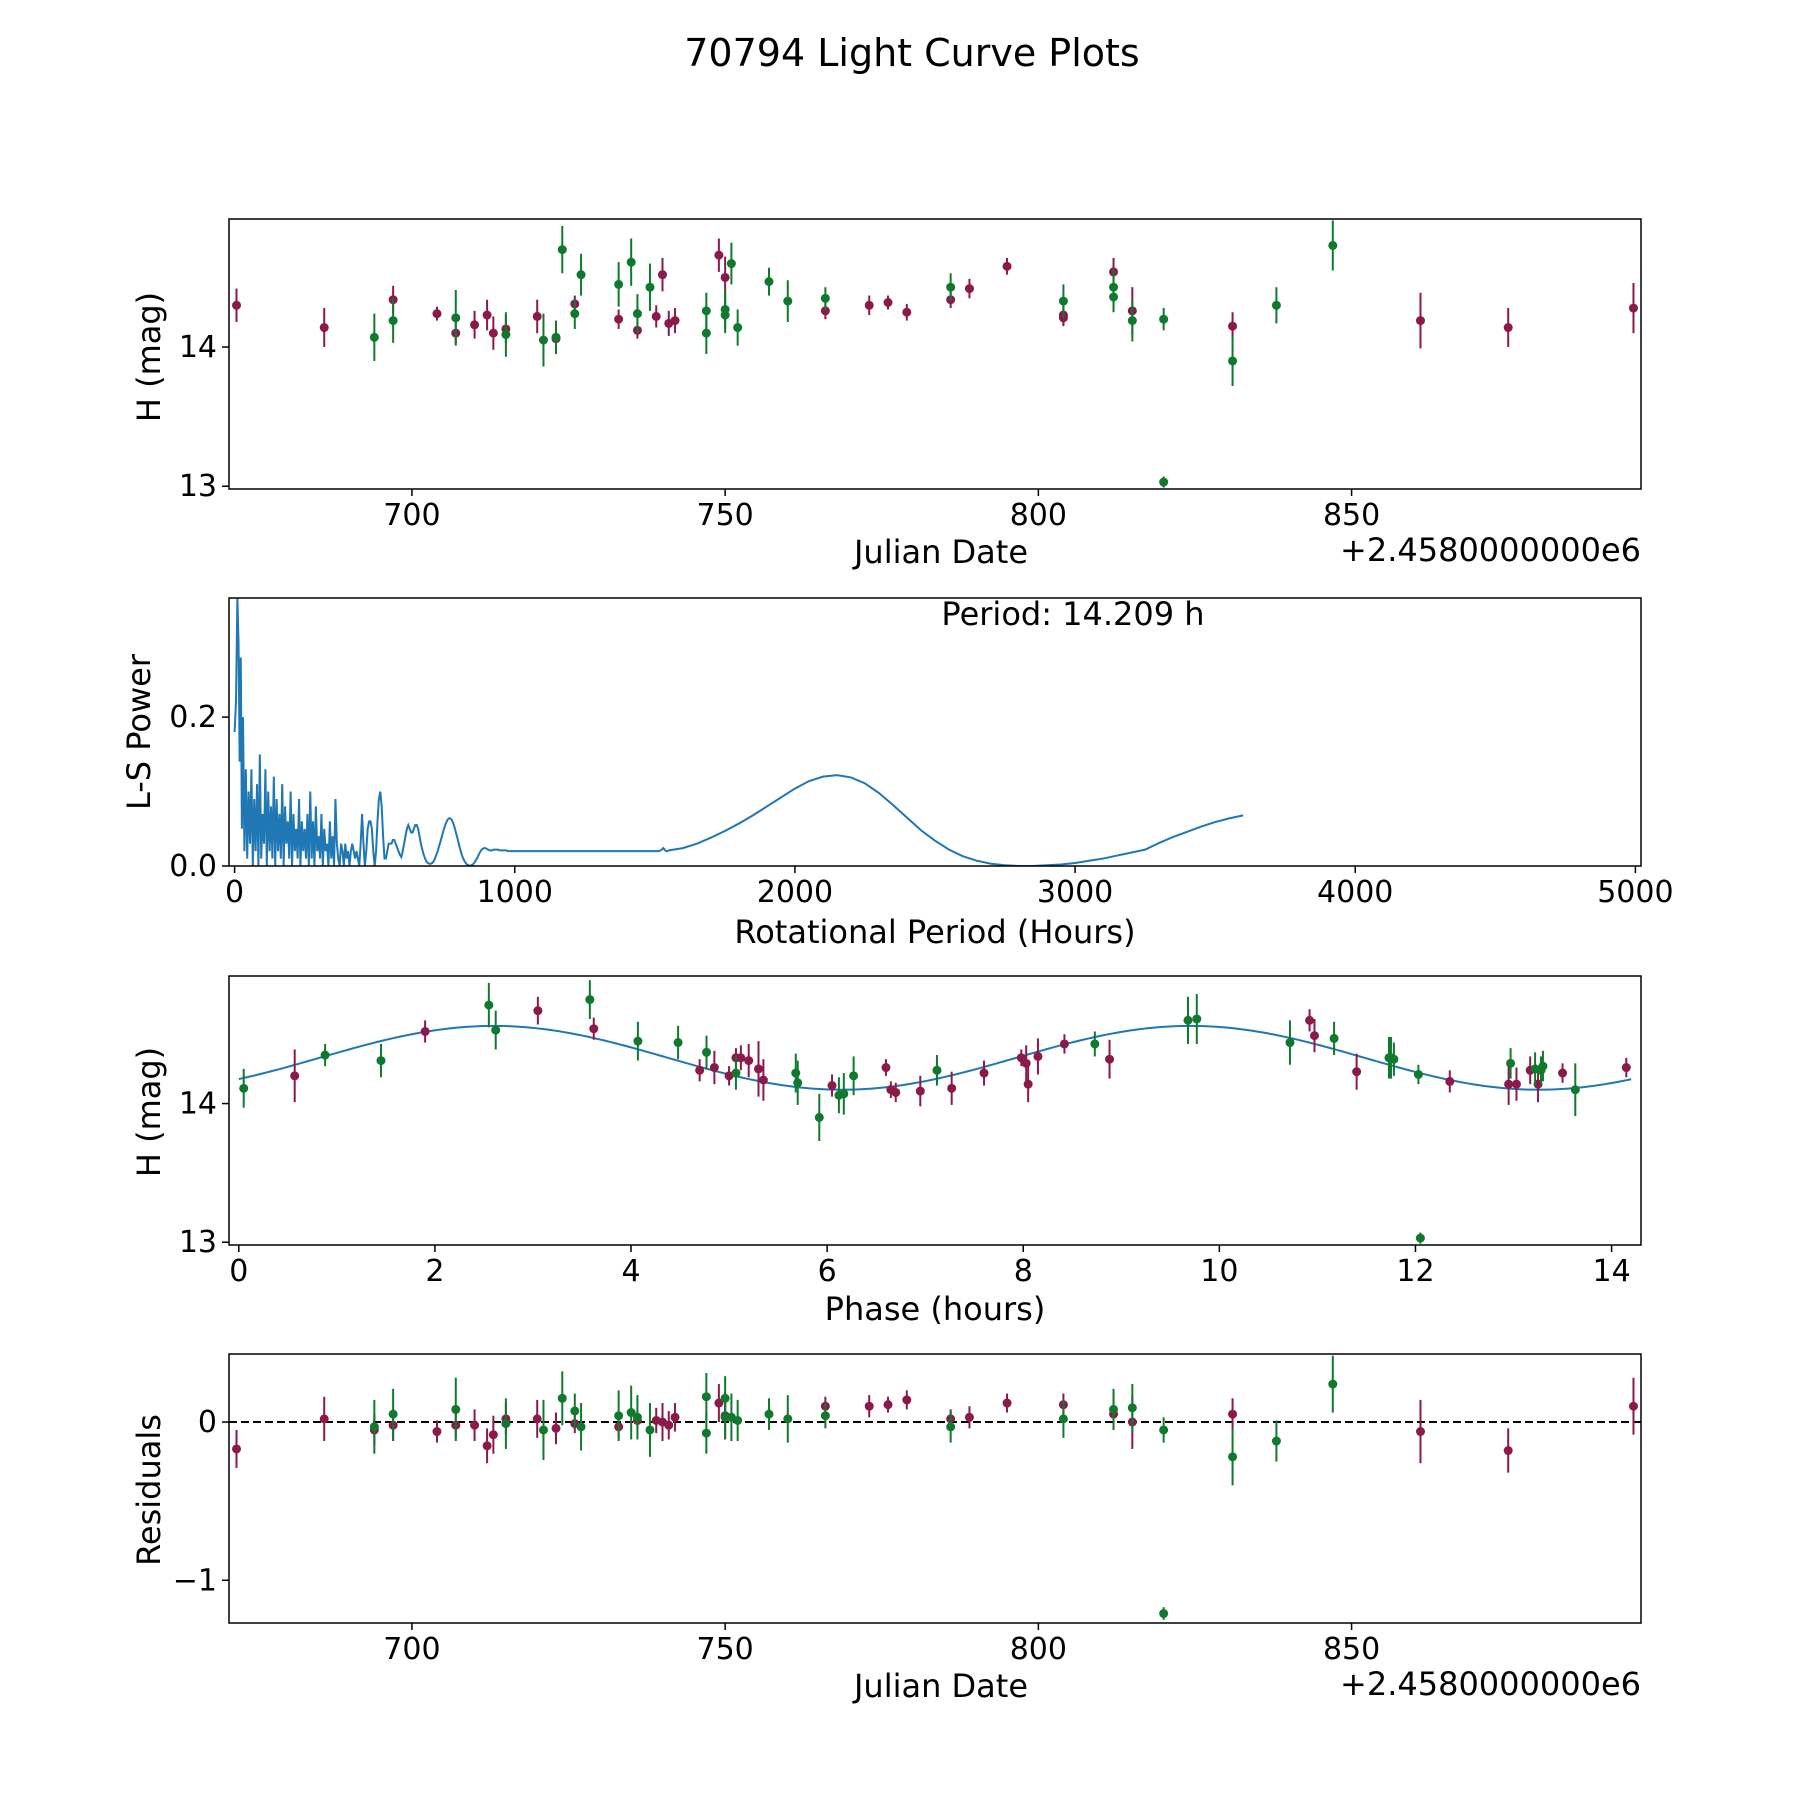 Image resolution: width=1800 pixels, height=1804 pixels. I want to click on y-axis-label-magnitude: H (mag), so click(149, 357).